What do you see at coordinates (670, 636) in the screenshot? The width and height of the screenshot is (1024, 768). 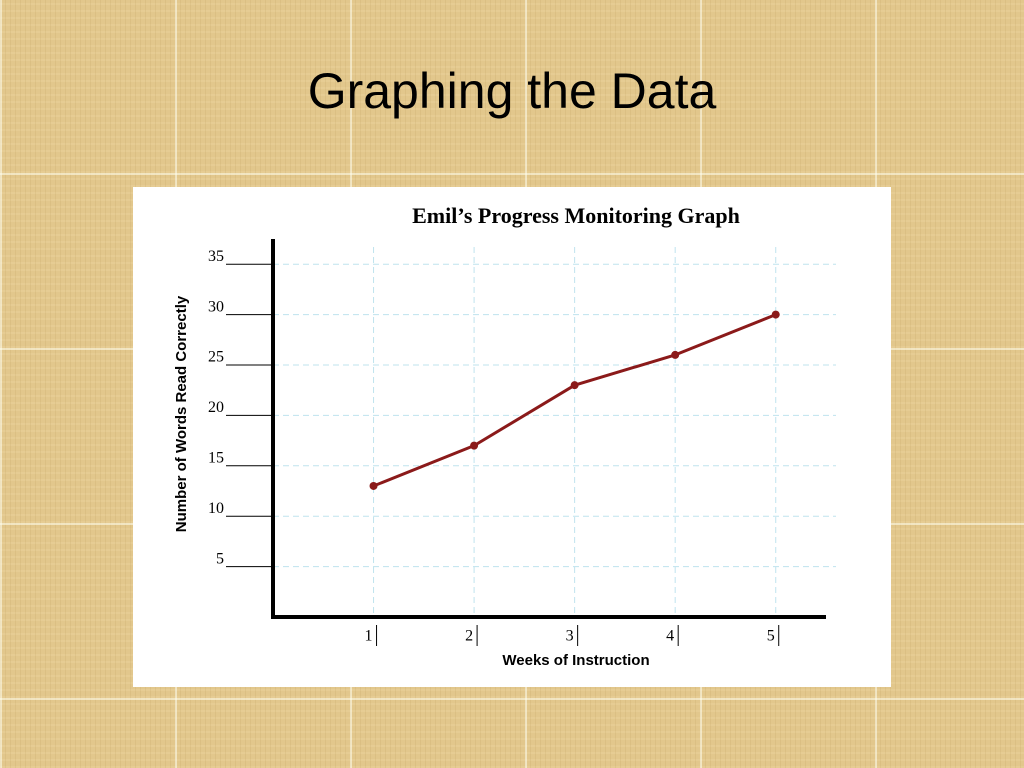 I see `x-tick-label: 4` at bounding box center [670, 636].